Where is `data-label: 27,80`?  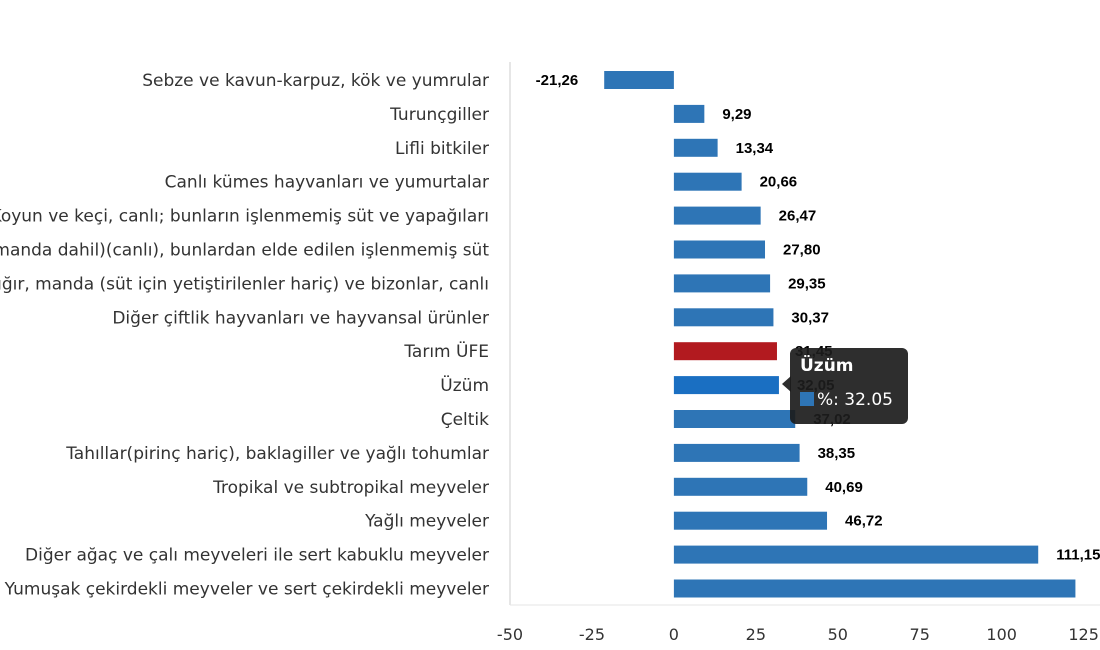
data-label: 27,80 is located at coordinates (802, 250).